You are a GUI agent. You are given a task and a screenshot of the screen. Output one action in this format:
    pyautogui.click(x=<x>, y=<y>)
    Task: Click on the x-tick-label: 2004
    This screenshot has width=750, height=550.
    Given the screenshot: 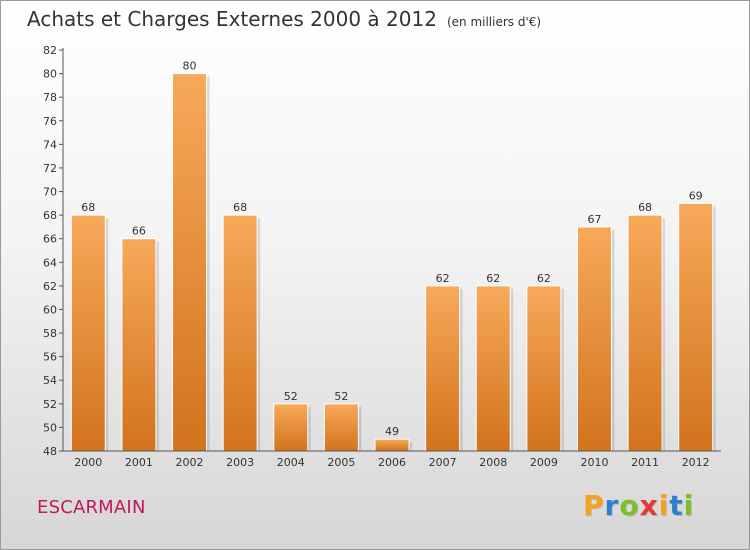 What is the action you would take?
    pyautogui.click(x=291, y=462)
    